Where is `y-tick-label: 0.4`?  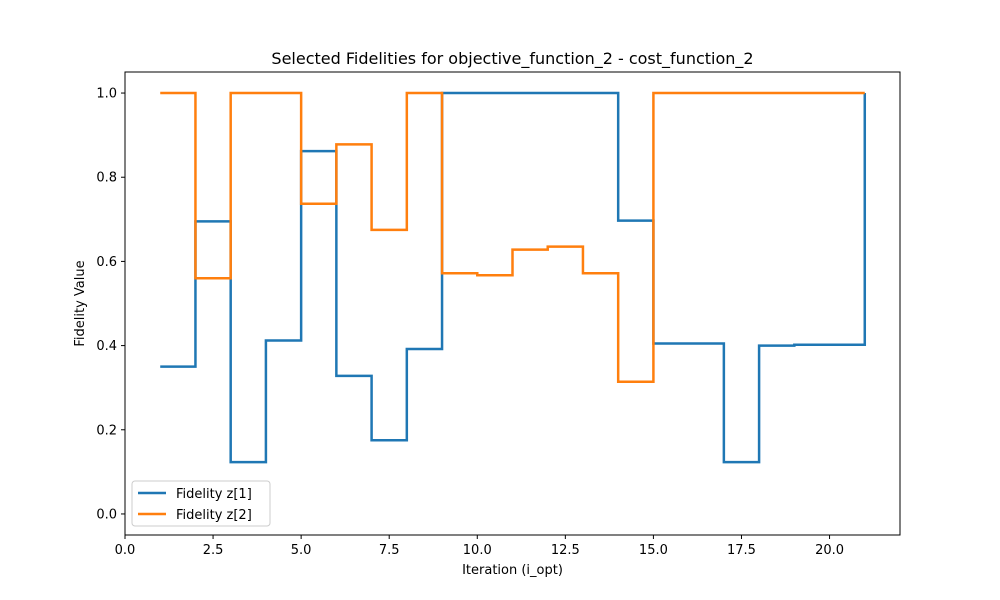 y-tick-label: 0.4 is located at coordinates (106, 346).